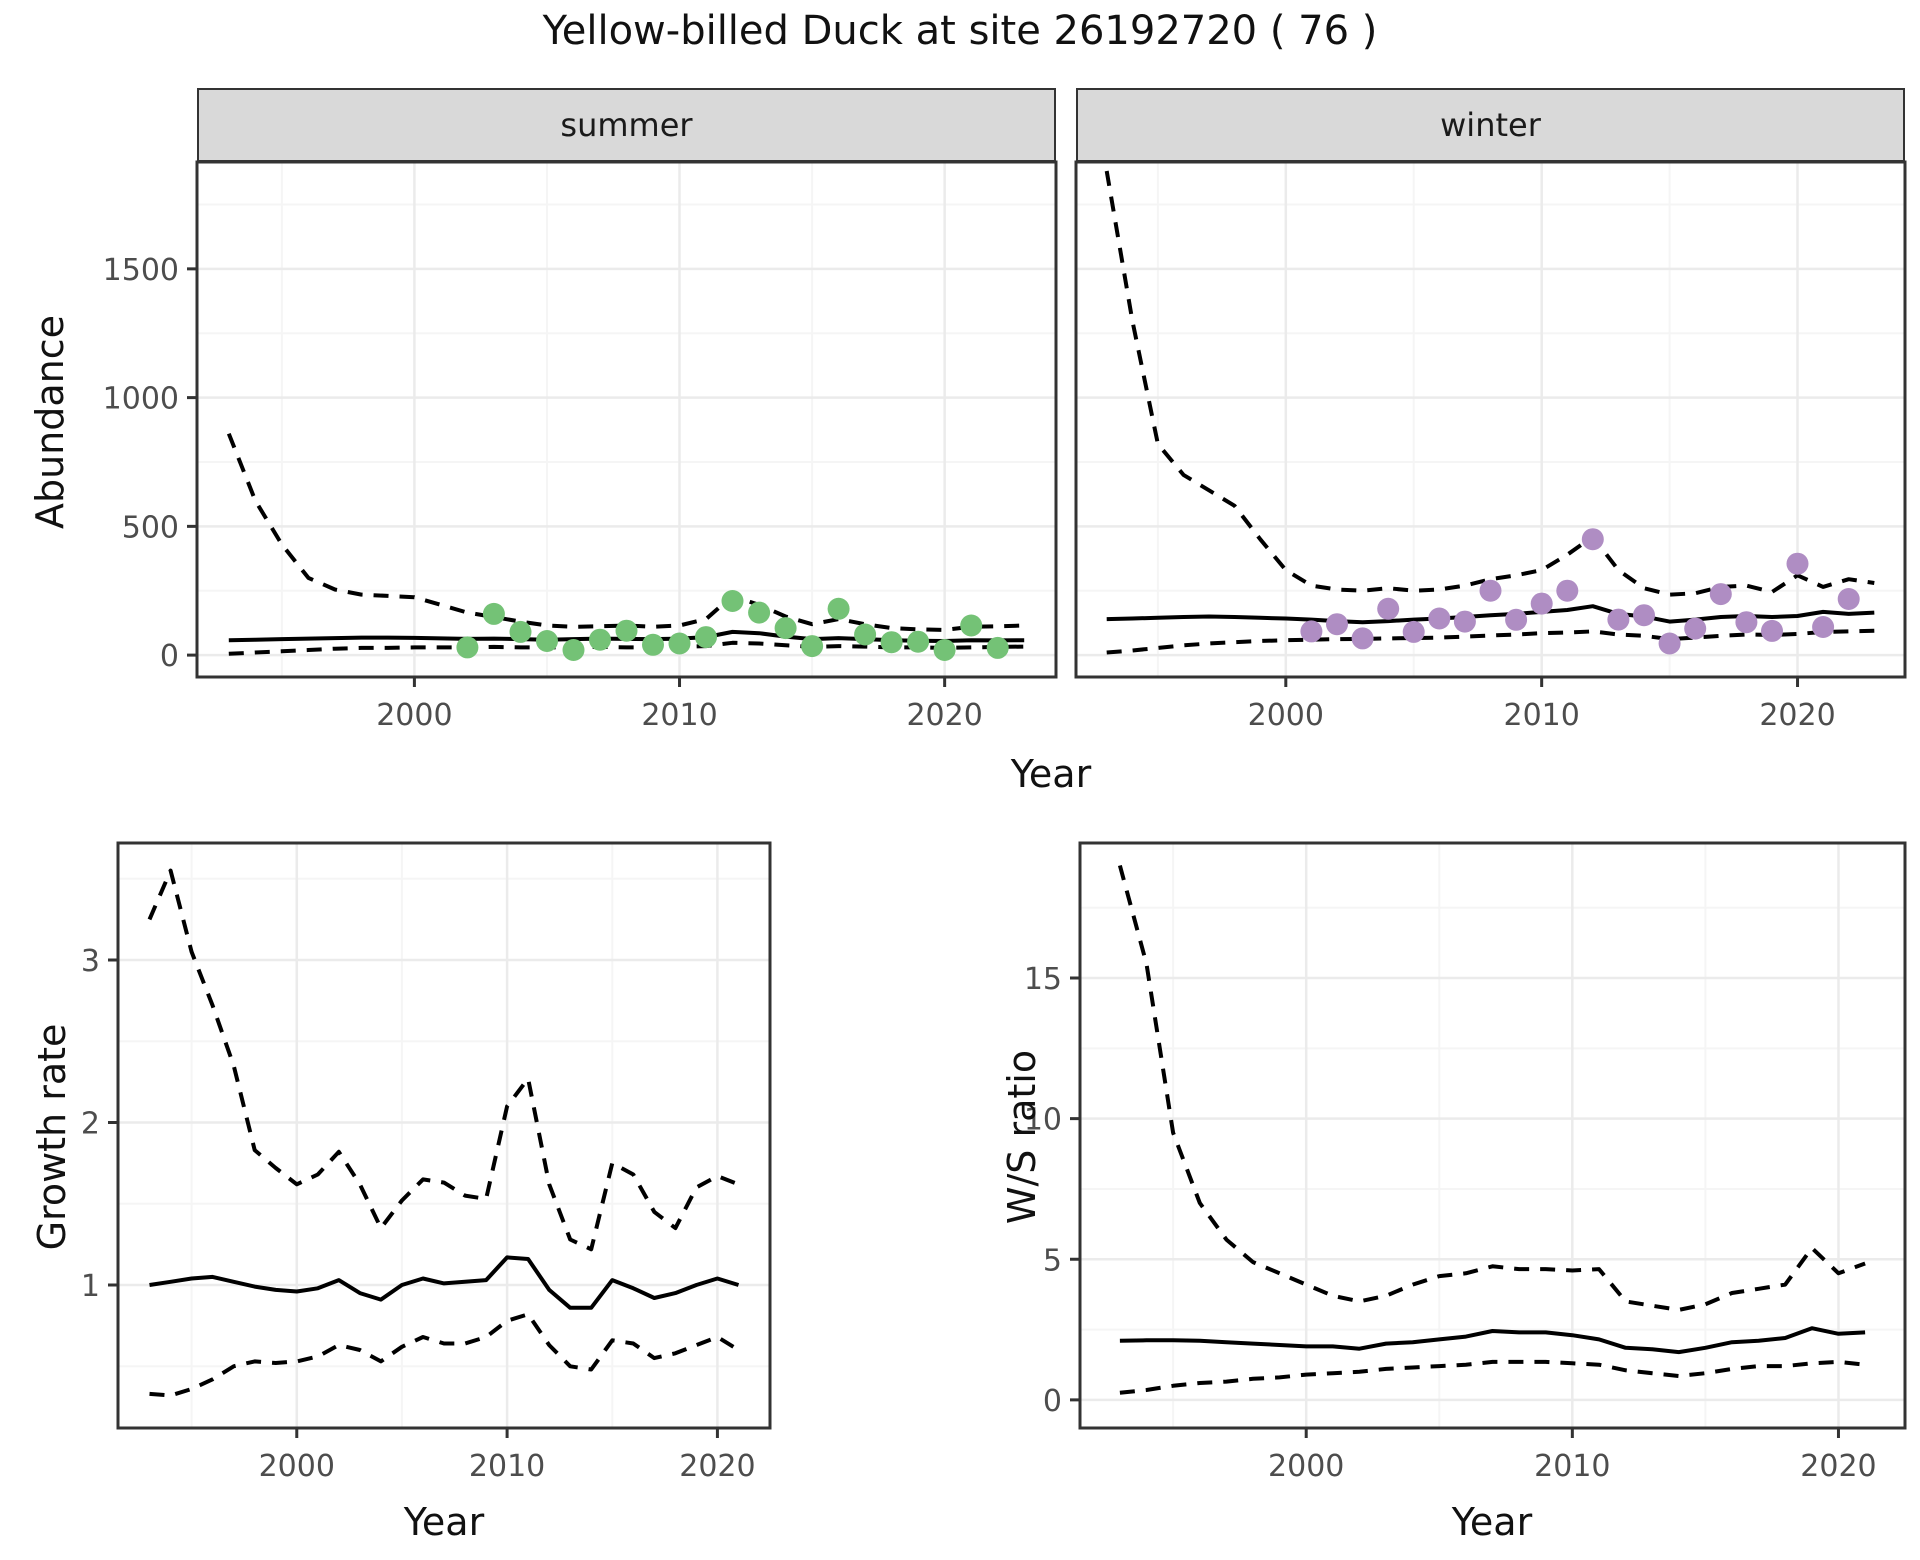  What do you see at coordinates (50, 422) in the screenshot?
I see `abundance-axis-title: Abundance` at bounding box center [50, 422].